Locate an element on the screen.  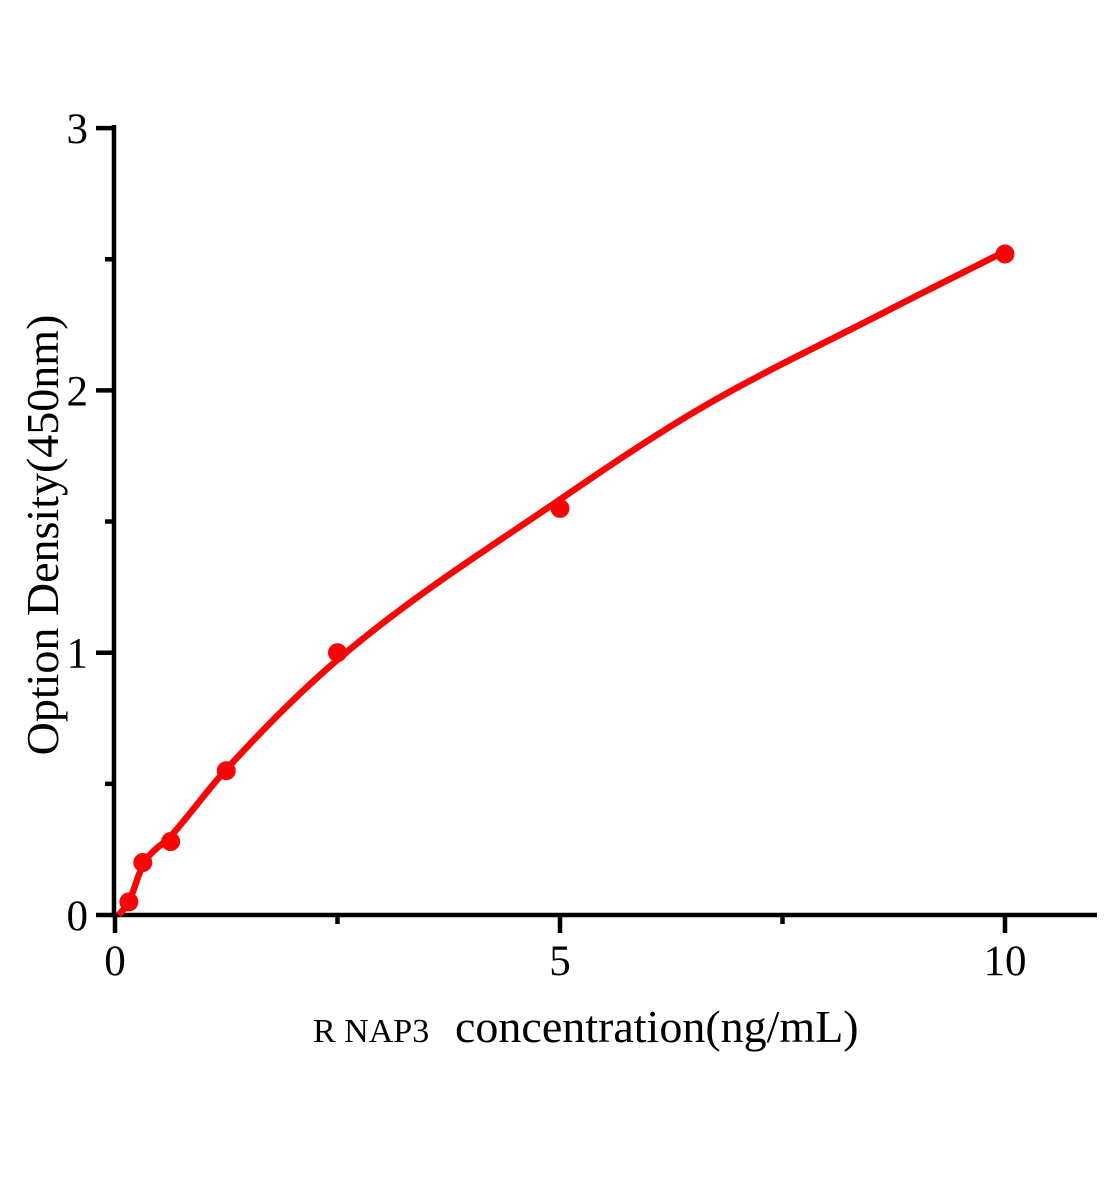
x-tick-label: 10 is located at coordinates (1005, 961).